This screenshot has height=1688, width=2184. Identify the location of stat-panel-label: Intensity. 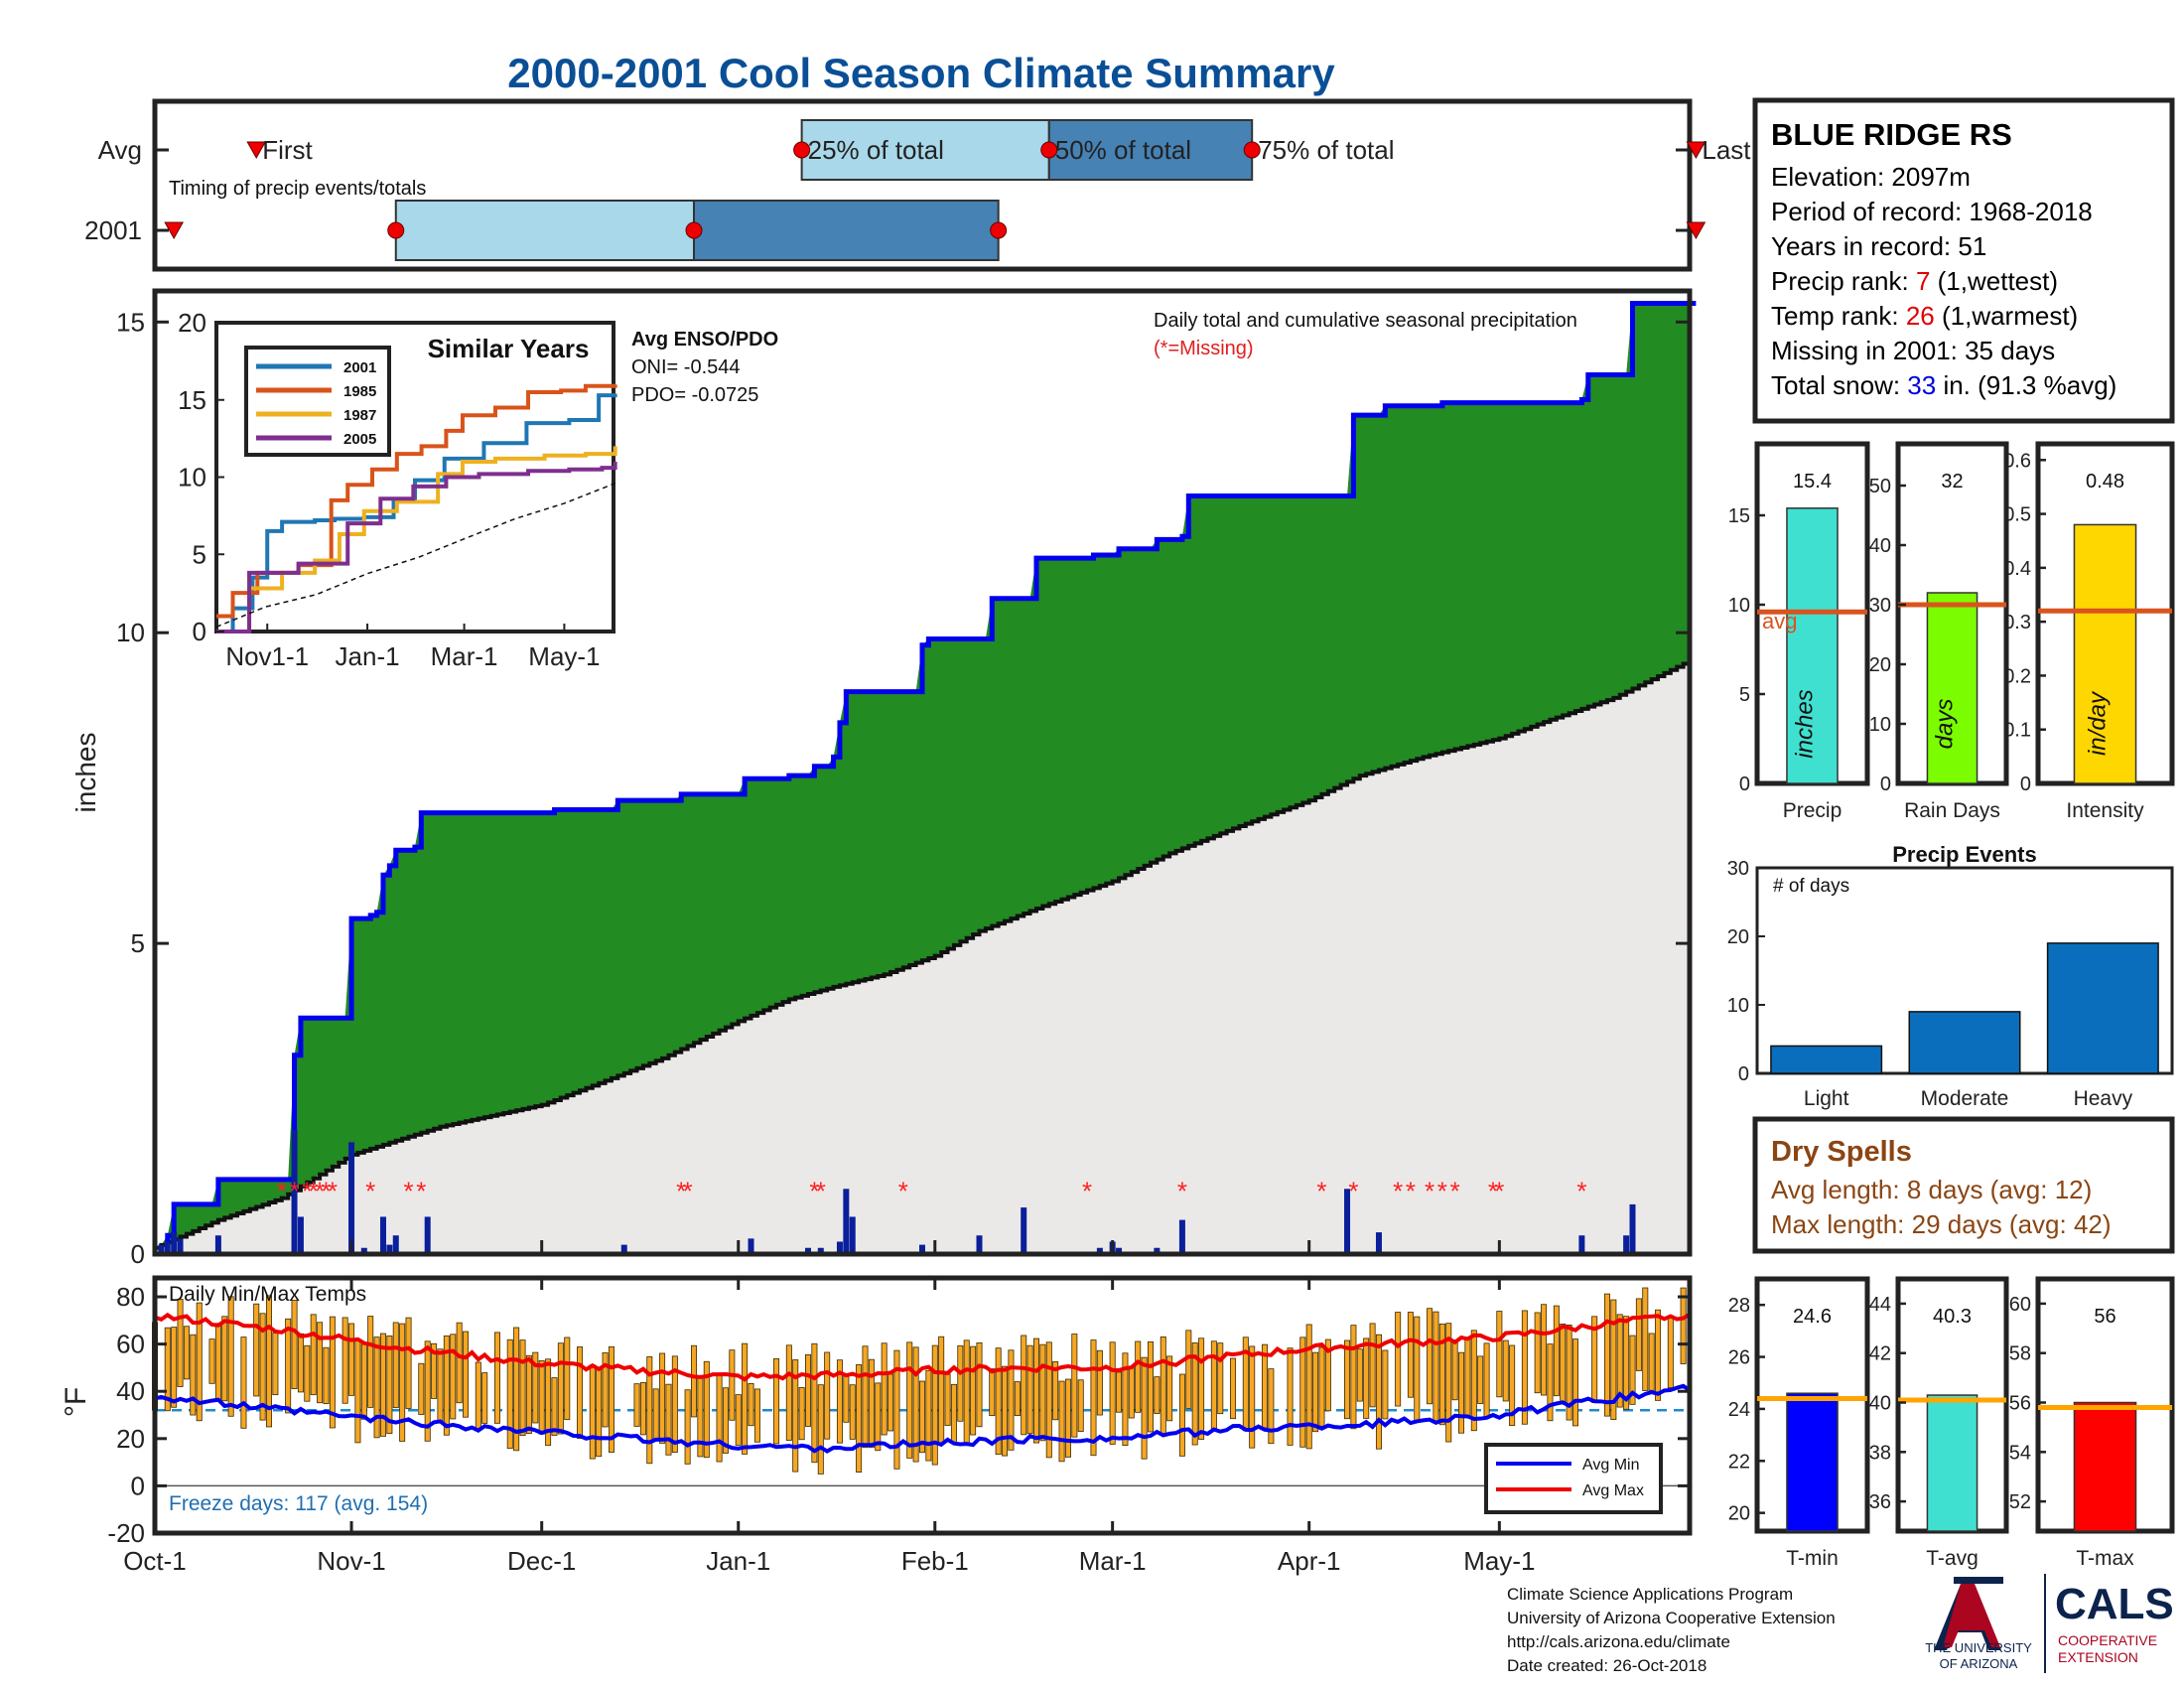
(2105, 810).